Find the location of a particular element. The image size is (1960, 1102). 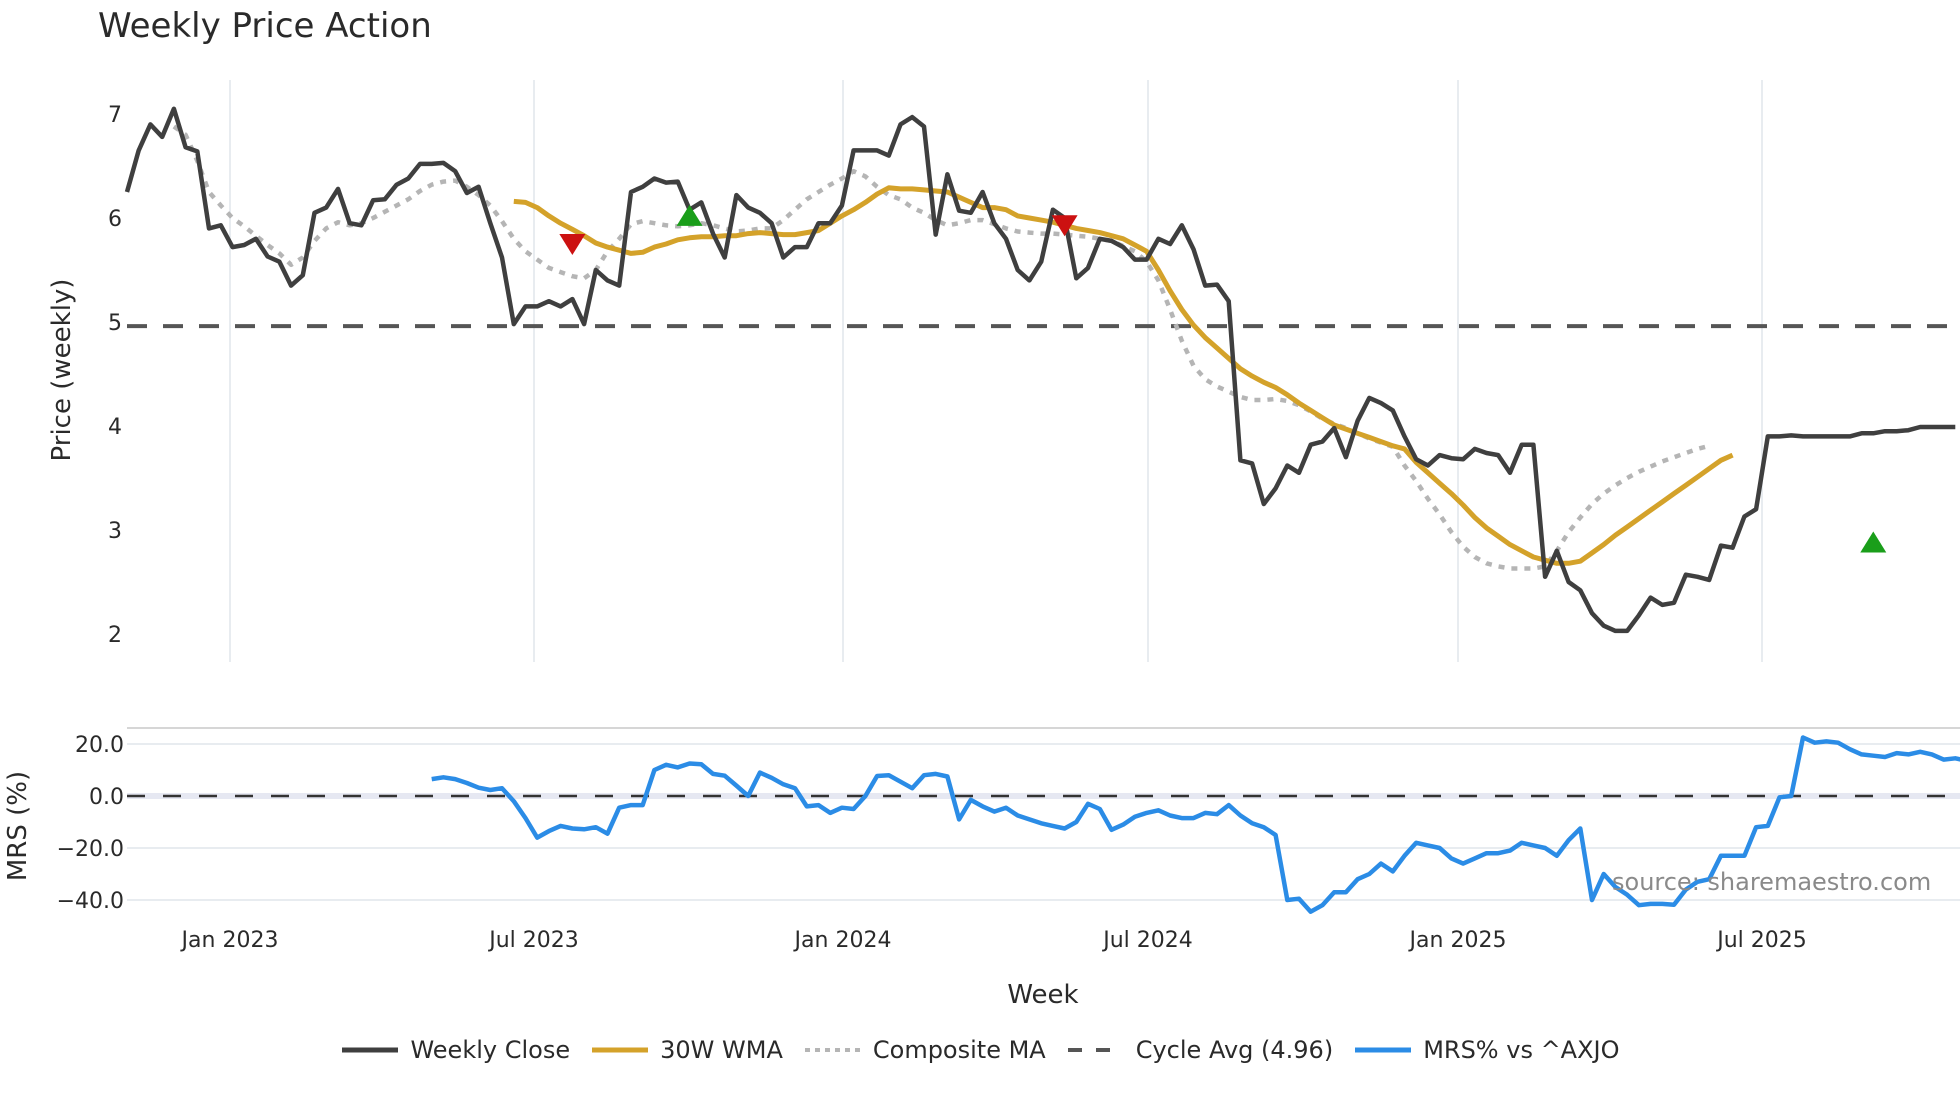

legend-item-cycle-avg: Cycle Avg (4.96) is located at coordinates (1199, 1050).